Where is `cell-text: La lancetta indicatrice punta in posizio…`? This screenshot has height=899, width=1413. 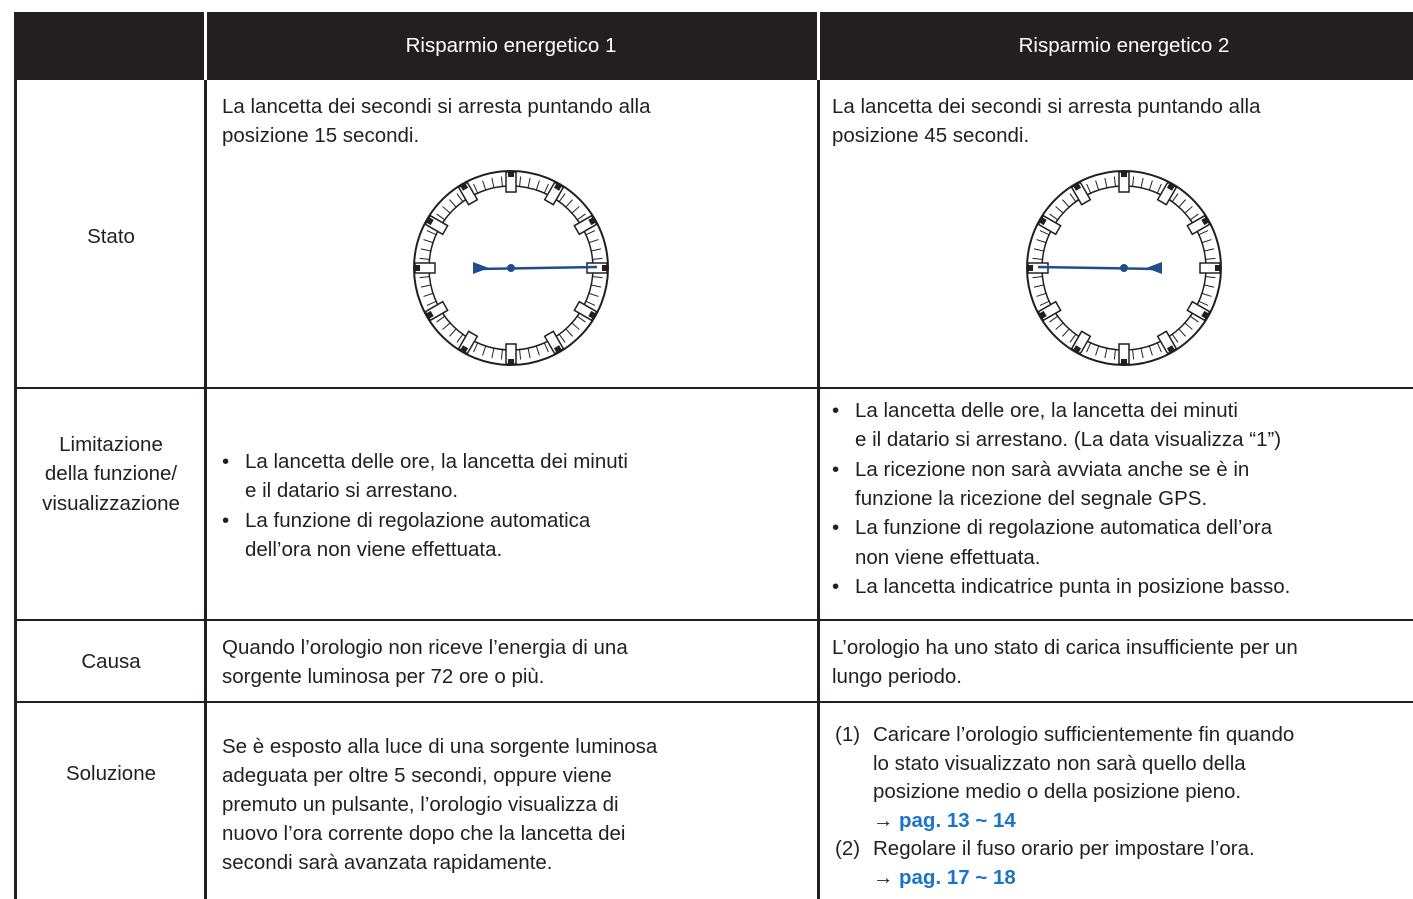
cell-text: La lancetta indicatrice punta in posizio… is located at coordinates (1073, 586).